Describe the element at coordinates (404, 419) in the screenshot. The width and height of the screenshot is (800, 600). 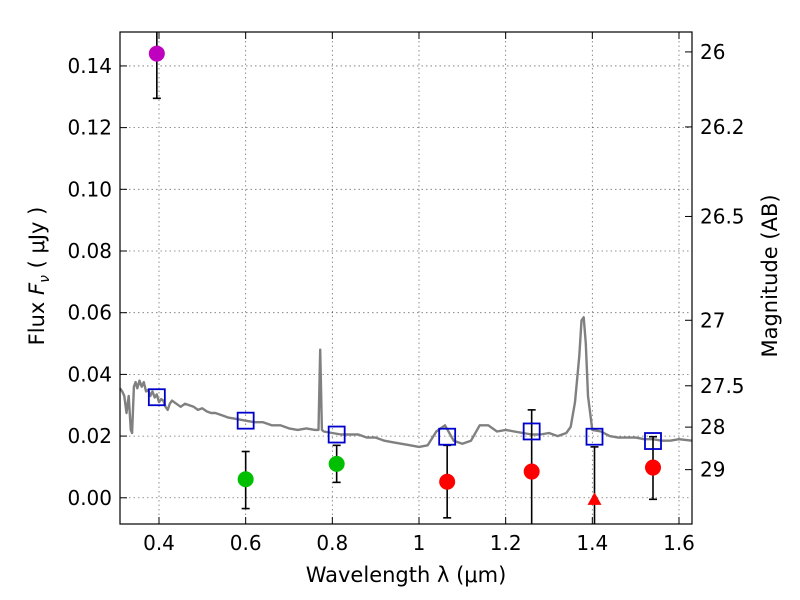
I see `model-photometry-squares` at that location.